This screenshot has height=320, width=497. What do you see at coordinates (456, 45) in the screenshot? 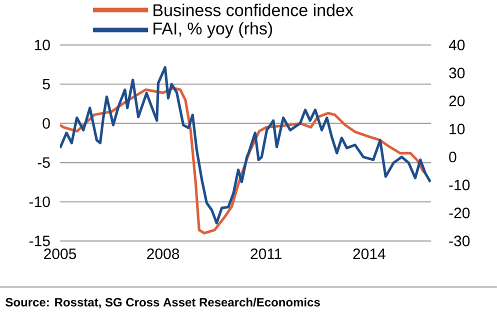
I see `y2-tick-label: 40` at bounding box center [456, 45].